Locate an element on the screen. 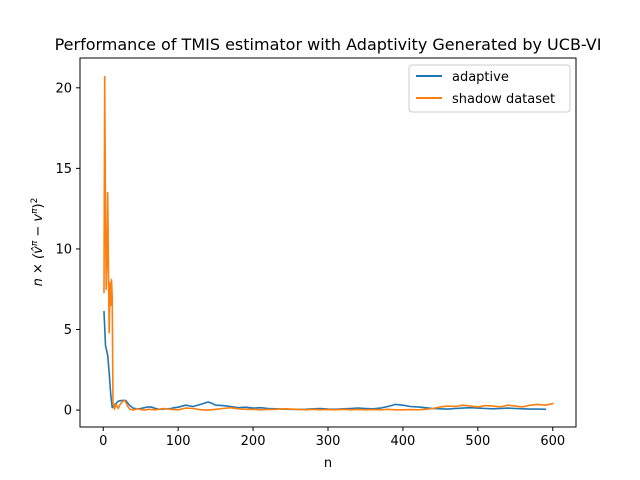 This screenshot has height=480, width=640. y-axis: 0 5 10 15 20 is located at coordinates (67, 250).